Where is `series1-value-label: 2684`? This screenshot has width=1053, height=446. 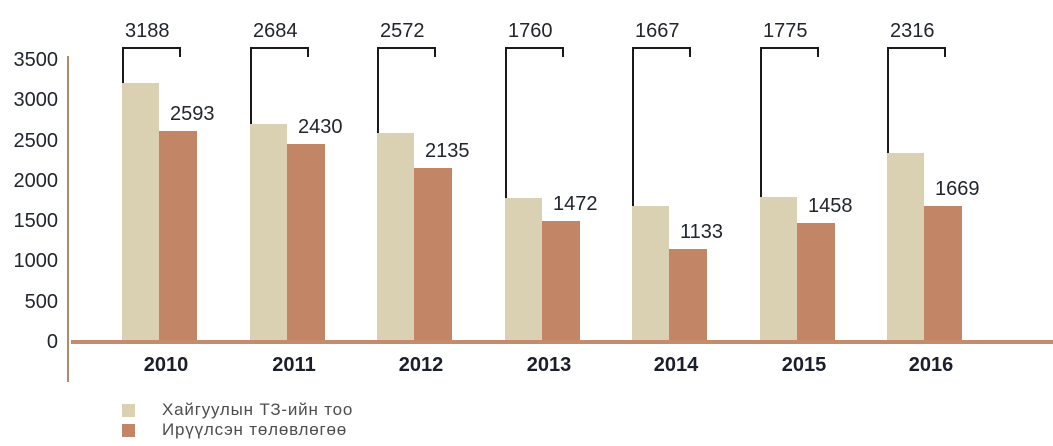
series1-value-label: 2684 is located at coordinates (275, 31).